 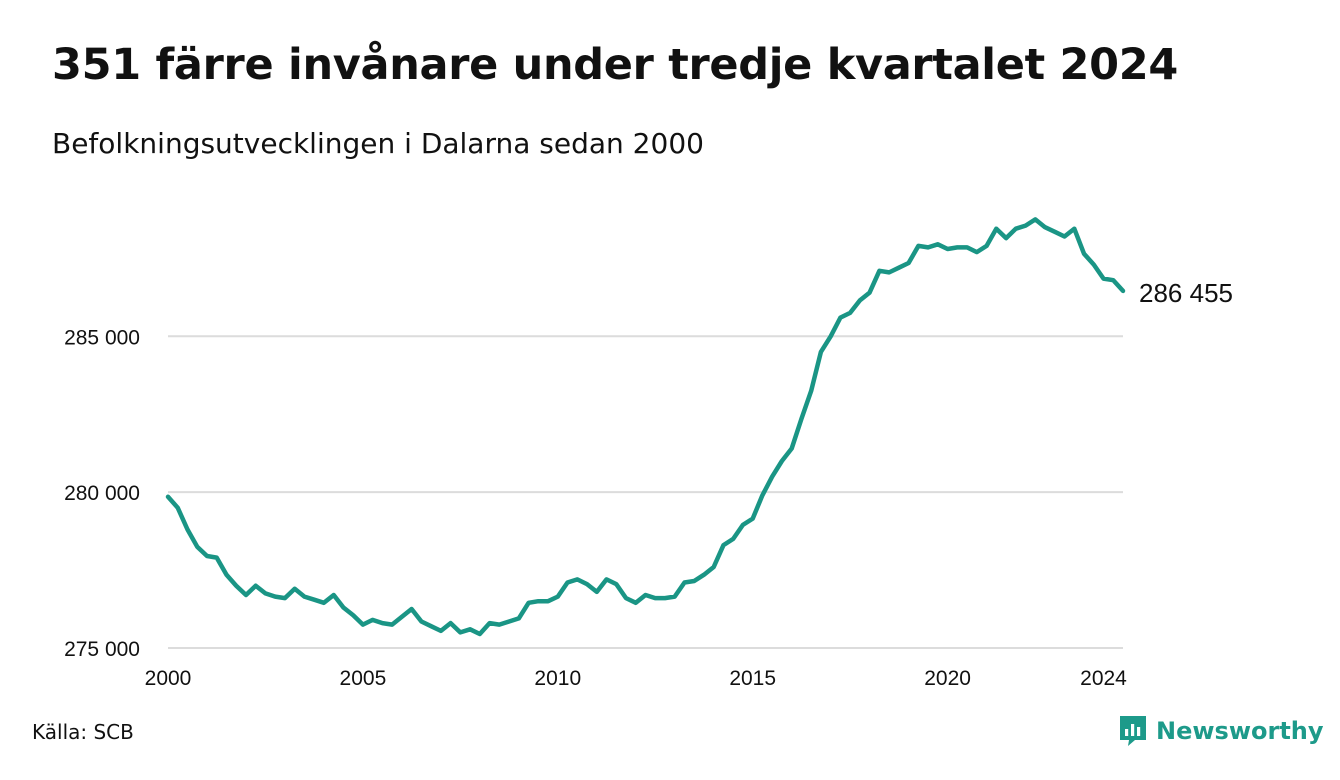 I want to click on x-tick-label: 2015, so click(x=752, y=678).